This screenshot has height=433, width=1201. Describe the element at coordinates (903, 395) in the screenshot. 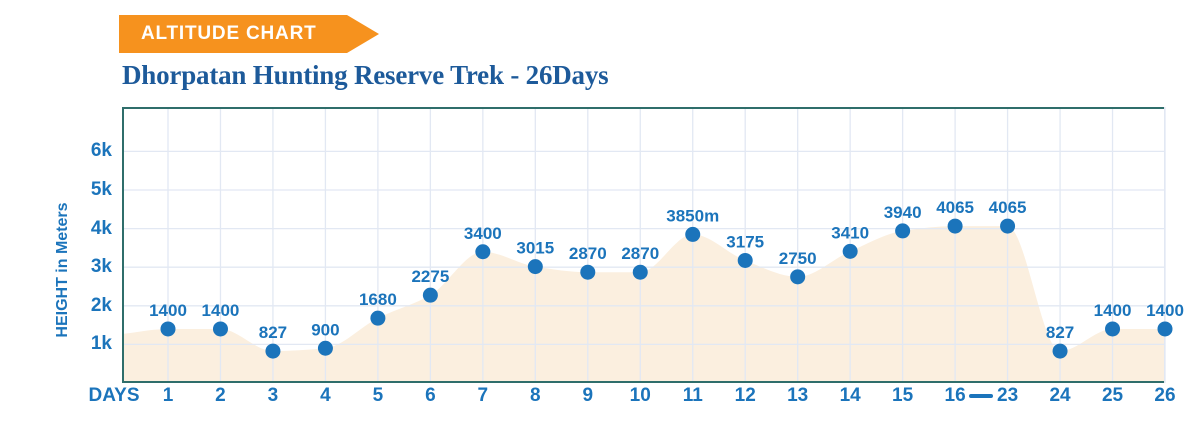

I see `x-tick-label: 15` at that location.